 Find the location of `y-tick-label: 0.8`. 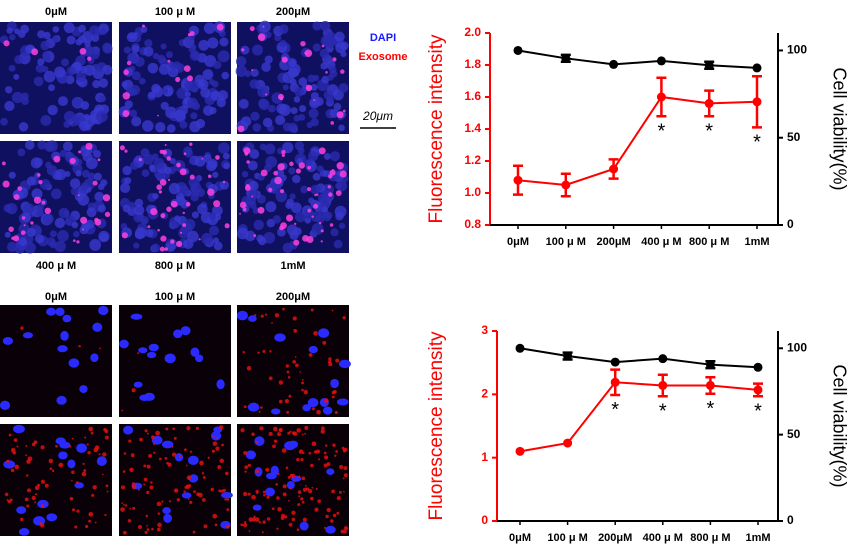

y-tick-label: 0.8 is located at coordinates (472, 224).